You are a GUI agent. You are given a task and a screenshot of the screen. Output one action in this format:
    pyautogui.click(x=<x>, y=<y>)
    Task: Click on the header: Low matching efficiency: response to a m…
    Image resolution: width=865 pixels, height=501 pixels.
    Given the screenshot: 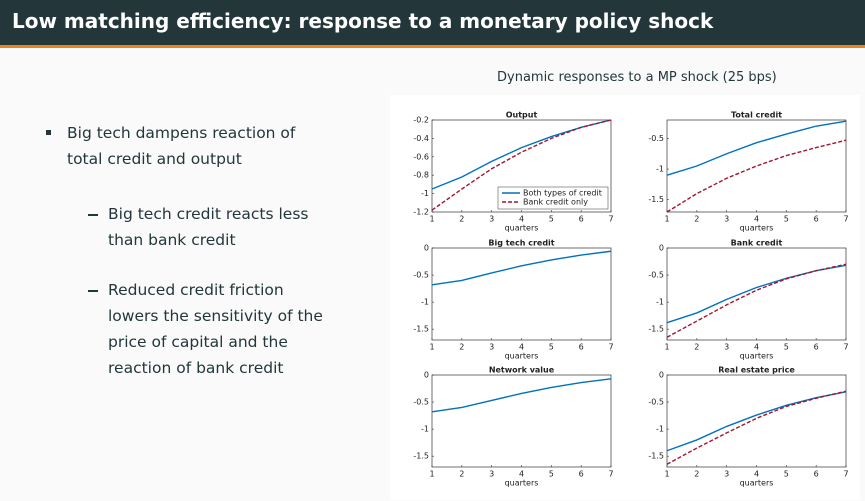 What is the action you would take?
    pyautogui.click(x=432, y=22)
    